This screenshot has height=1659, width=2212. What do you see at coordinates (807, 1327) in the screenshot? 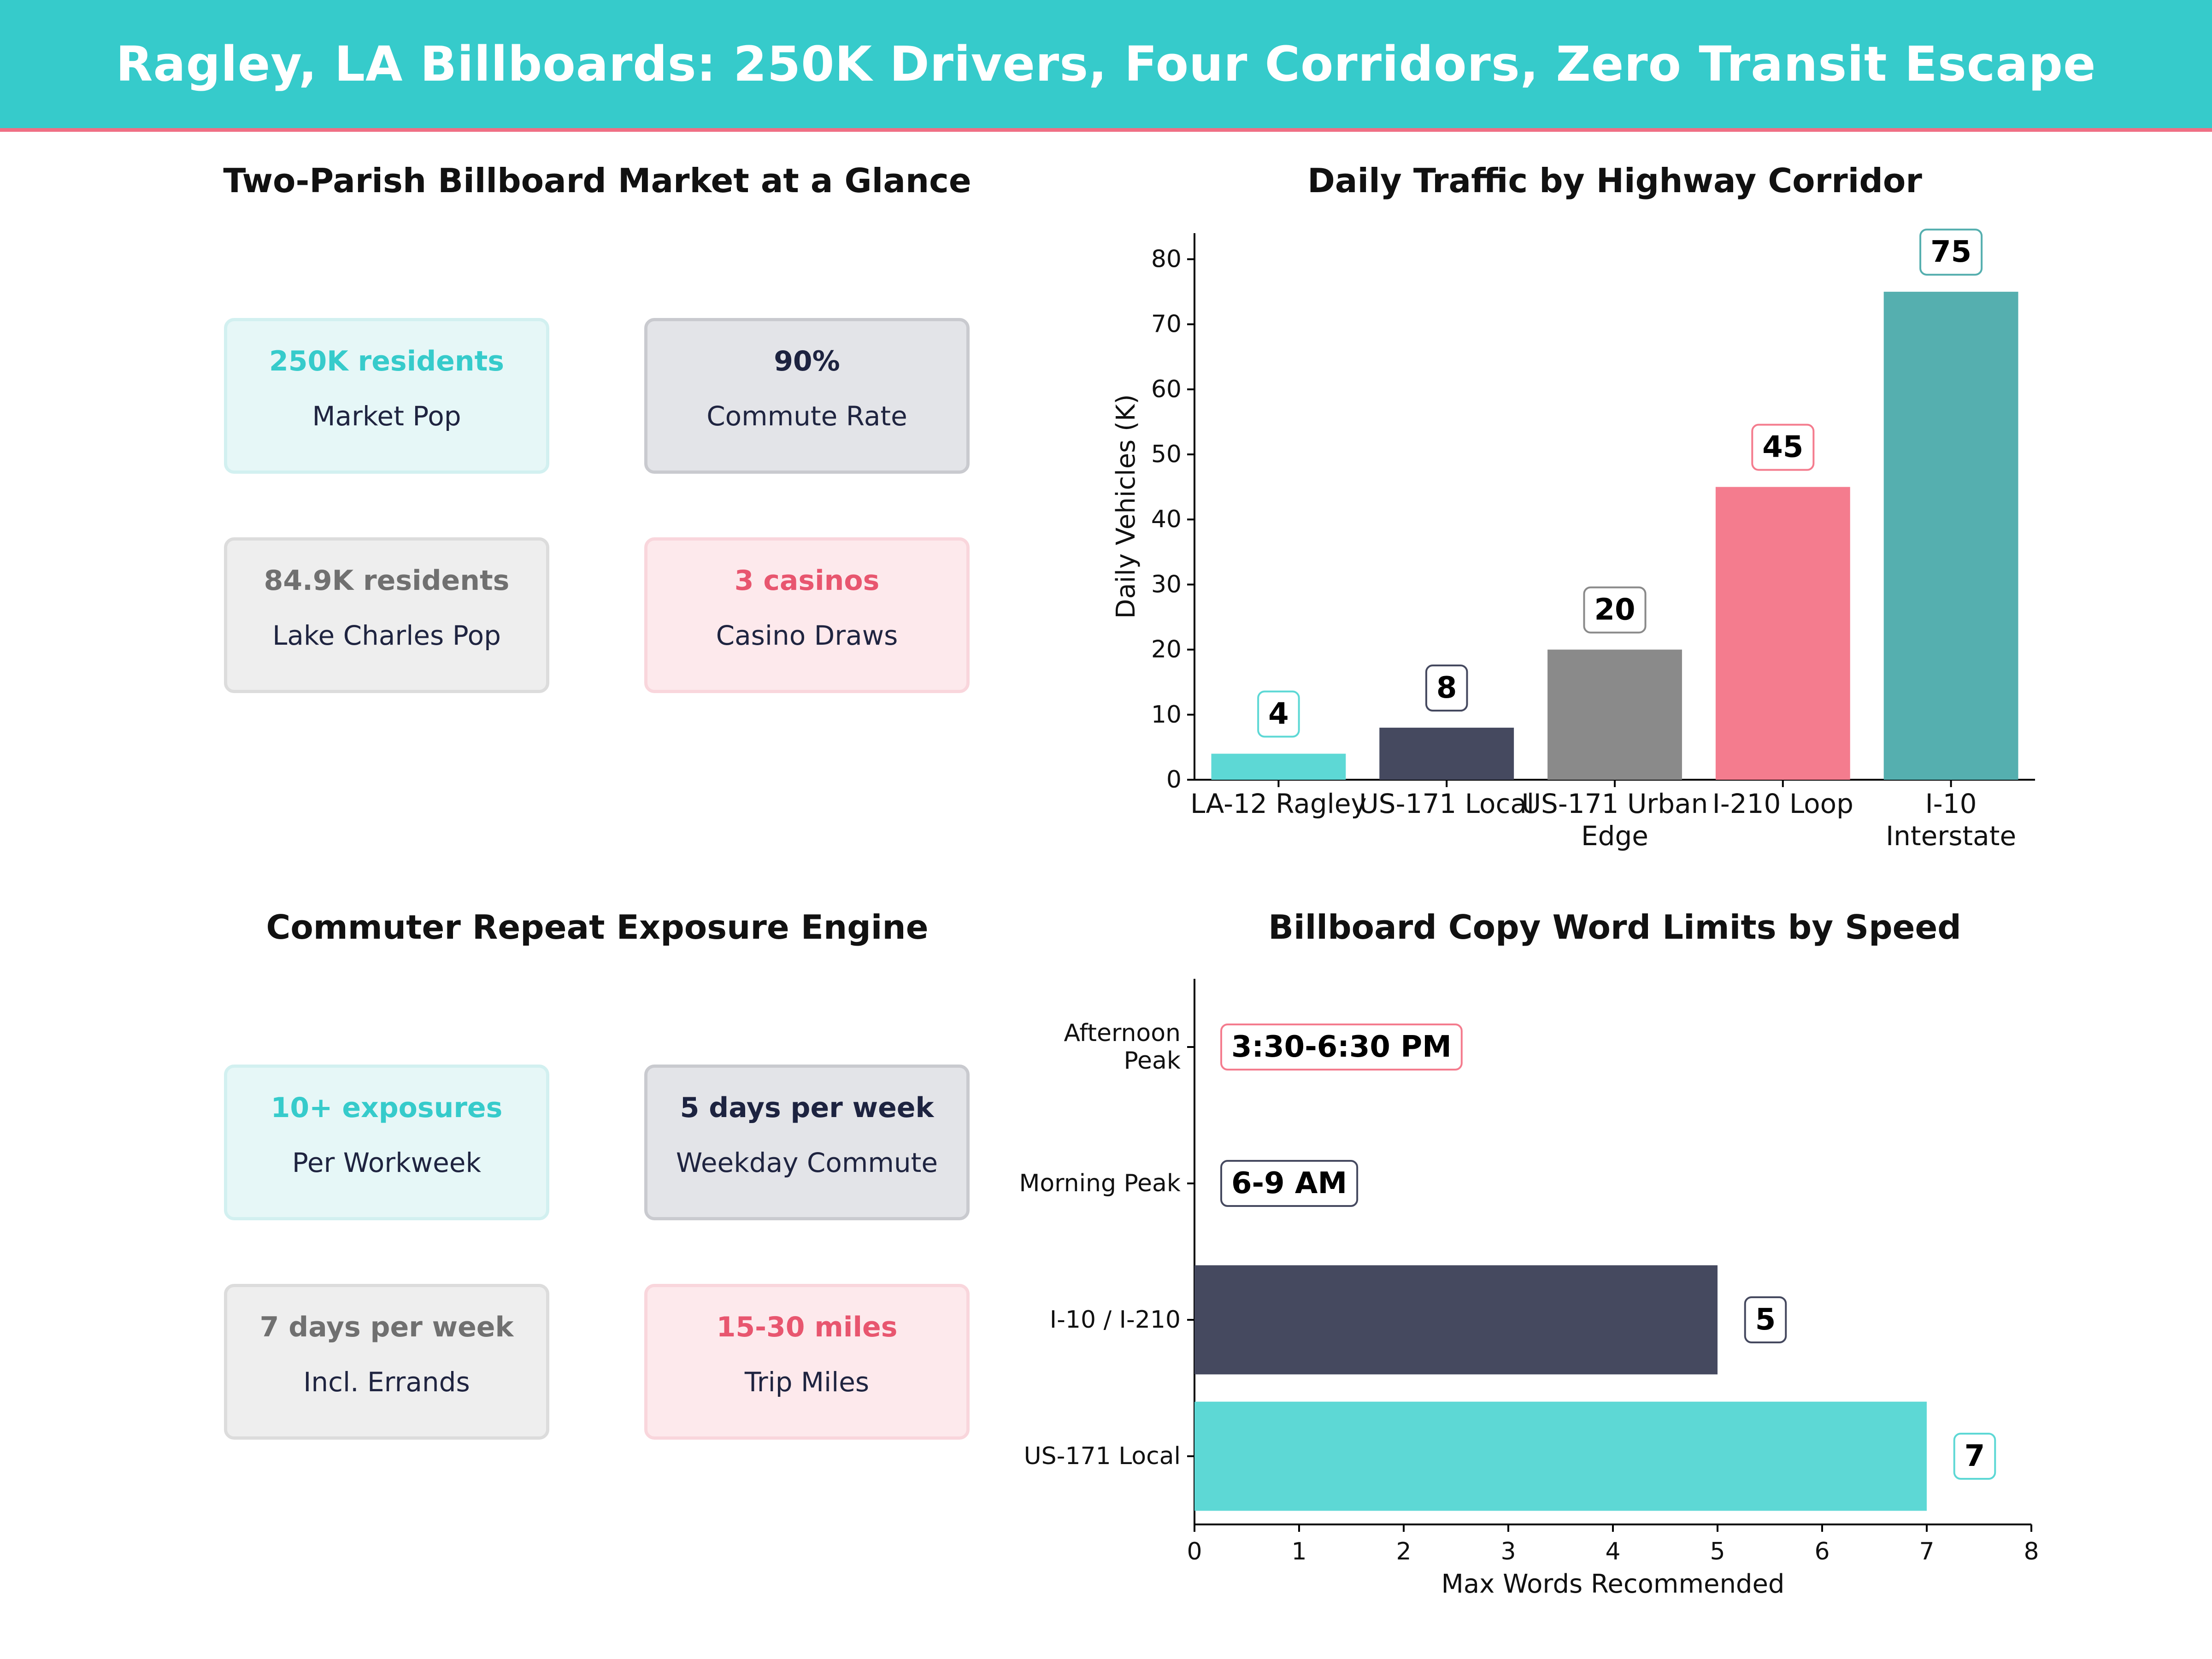
I see `kpi-value: 15-30 miles` at bounding box center [807, 1327].